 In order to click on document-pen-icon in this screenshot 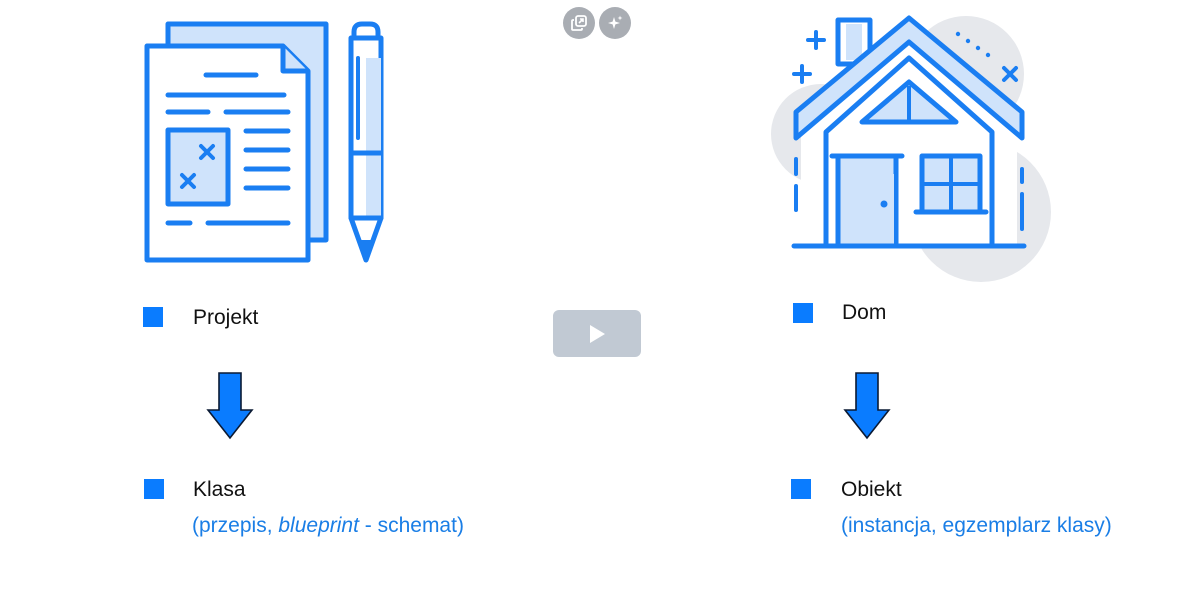, I will do `click(264, 142)`.